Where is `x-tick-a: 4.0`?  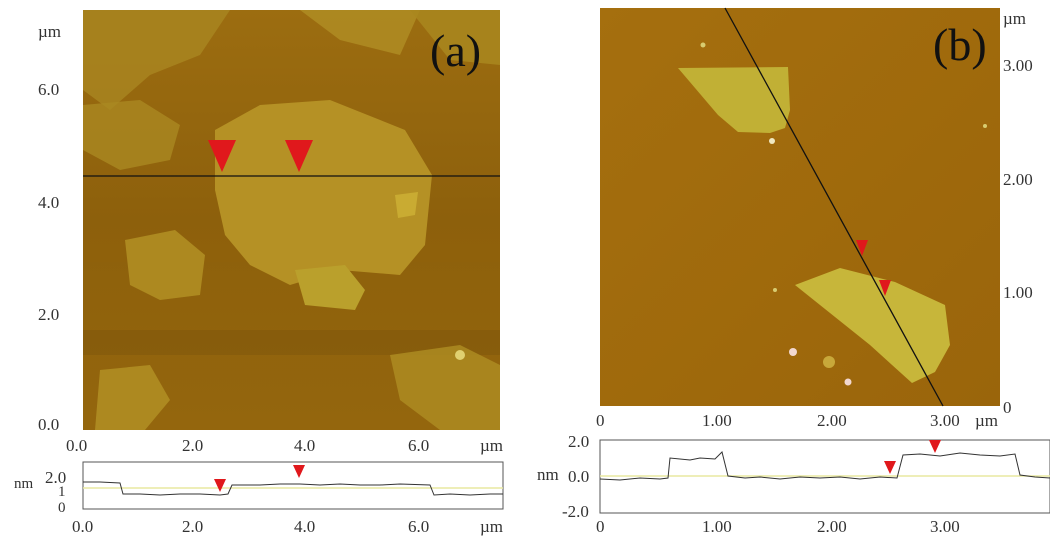
x-tick-a: 4.0 is located at coordinates (304, 445).